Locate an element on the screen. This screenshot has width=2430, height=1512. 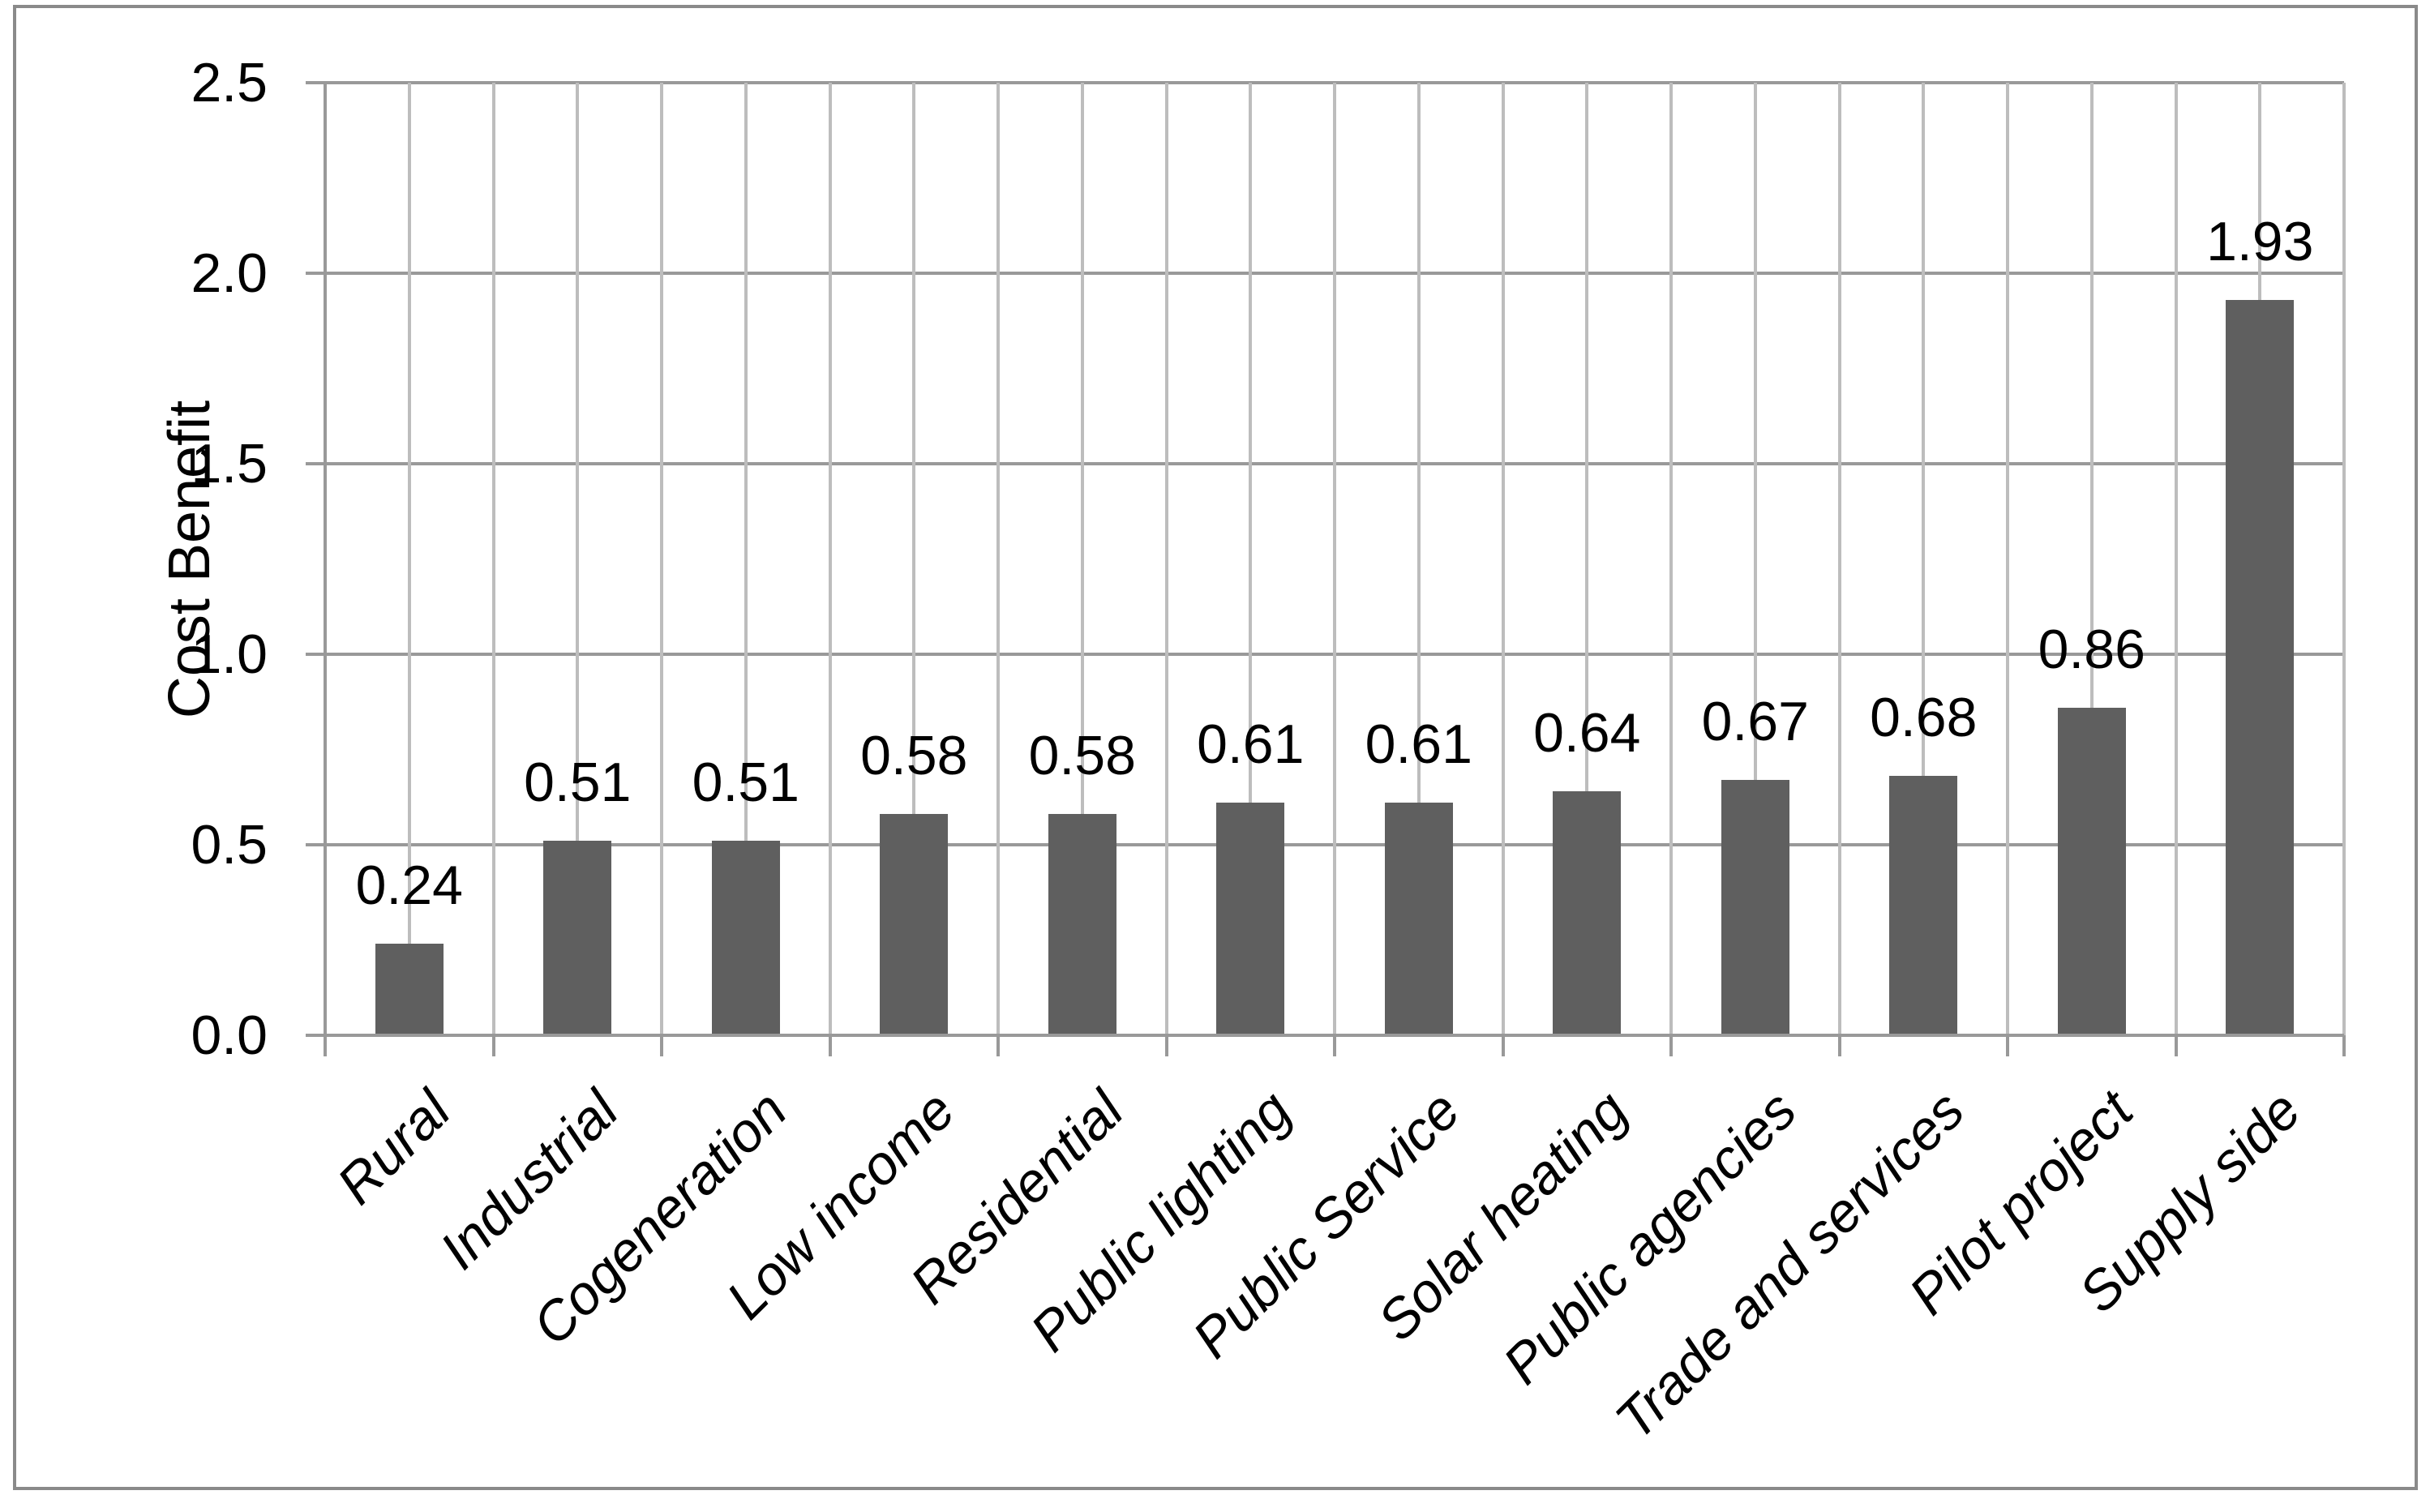
bar-value-label: 0.24 is located at coordinates (409, 886).